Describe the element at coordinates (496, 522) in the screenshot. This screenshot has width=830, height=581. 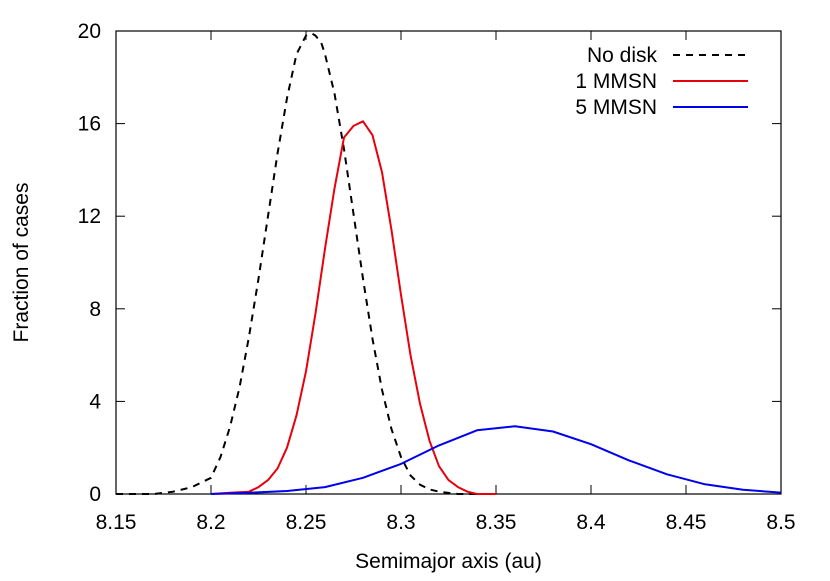
I see `x-tick-label: 8.35` at that location.